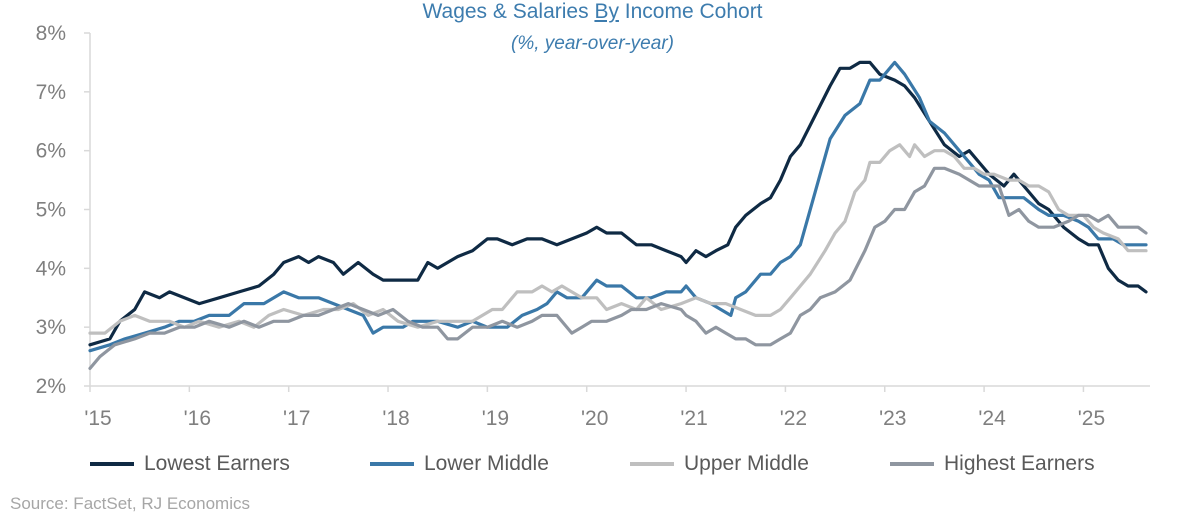 This screenshot has width=1185, height=522. I want to click on x-tick-label: '16, so click(197, 418).